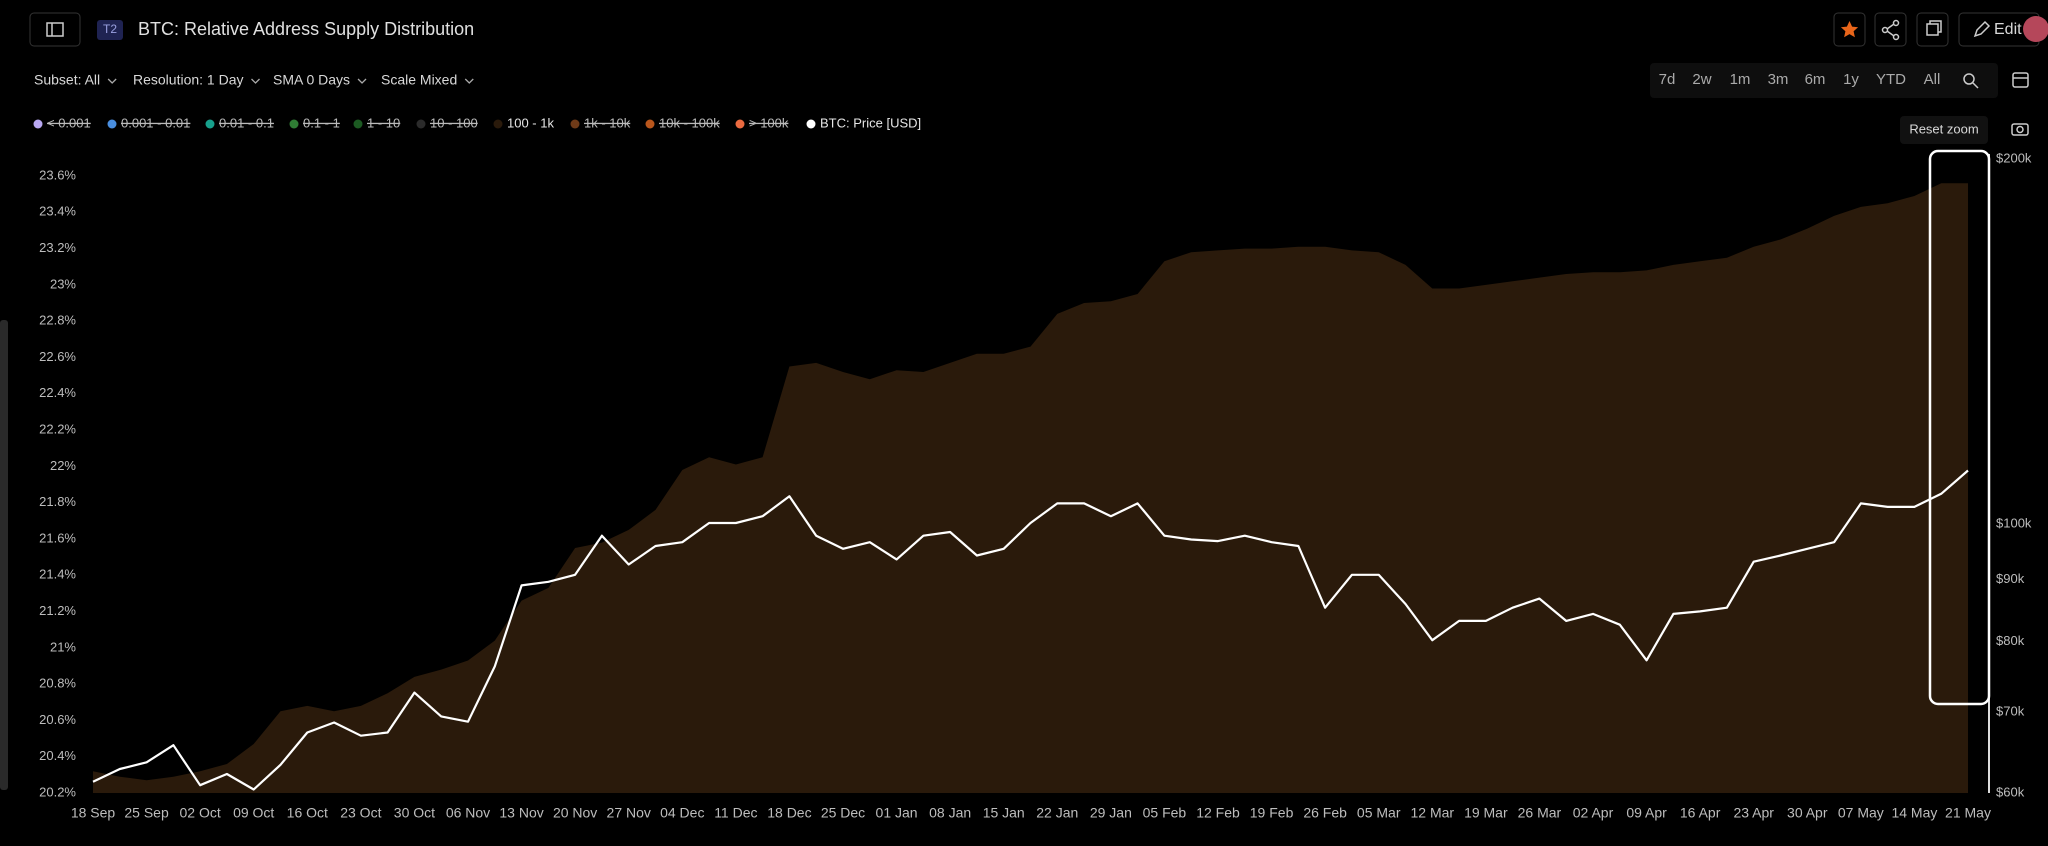 The width and height of the screenshot is (2048, 846). Describe the element at coordinates (2020, 129) in the screenshot. I see `camera-icon` at that location.